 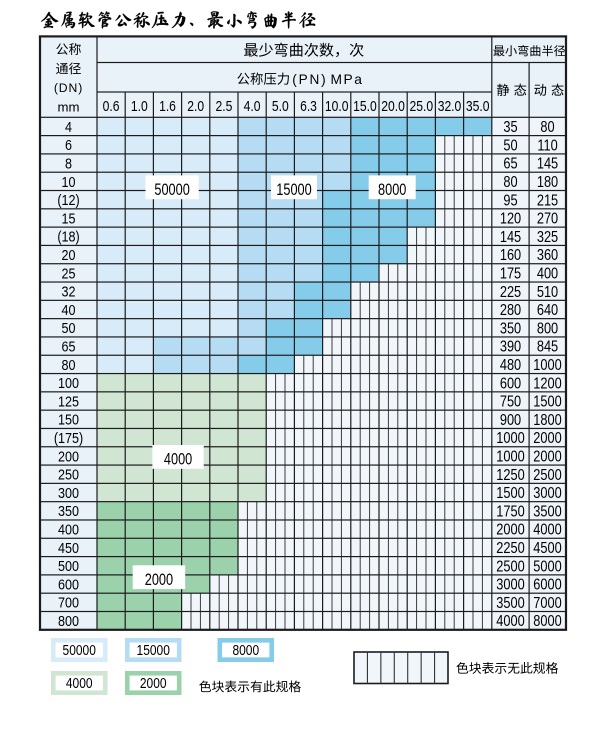 I want to click on svg-text: 25, so click(x=69, y=273).